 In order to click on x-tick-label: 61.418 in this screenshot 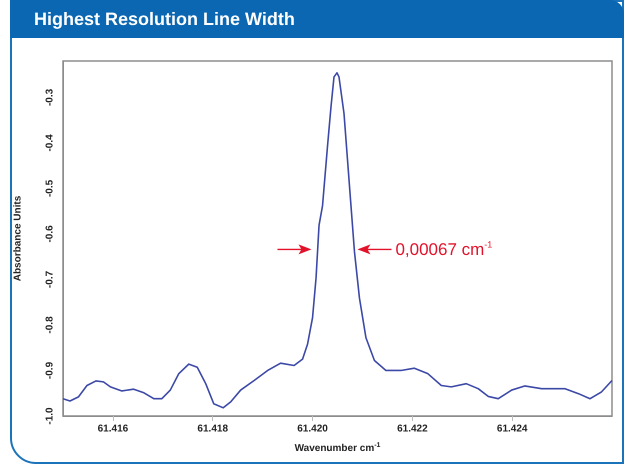, I will do `click(212, 429)`.